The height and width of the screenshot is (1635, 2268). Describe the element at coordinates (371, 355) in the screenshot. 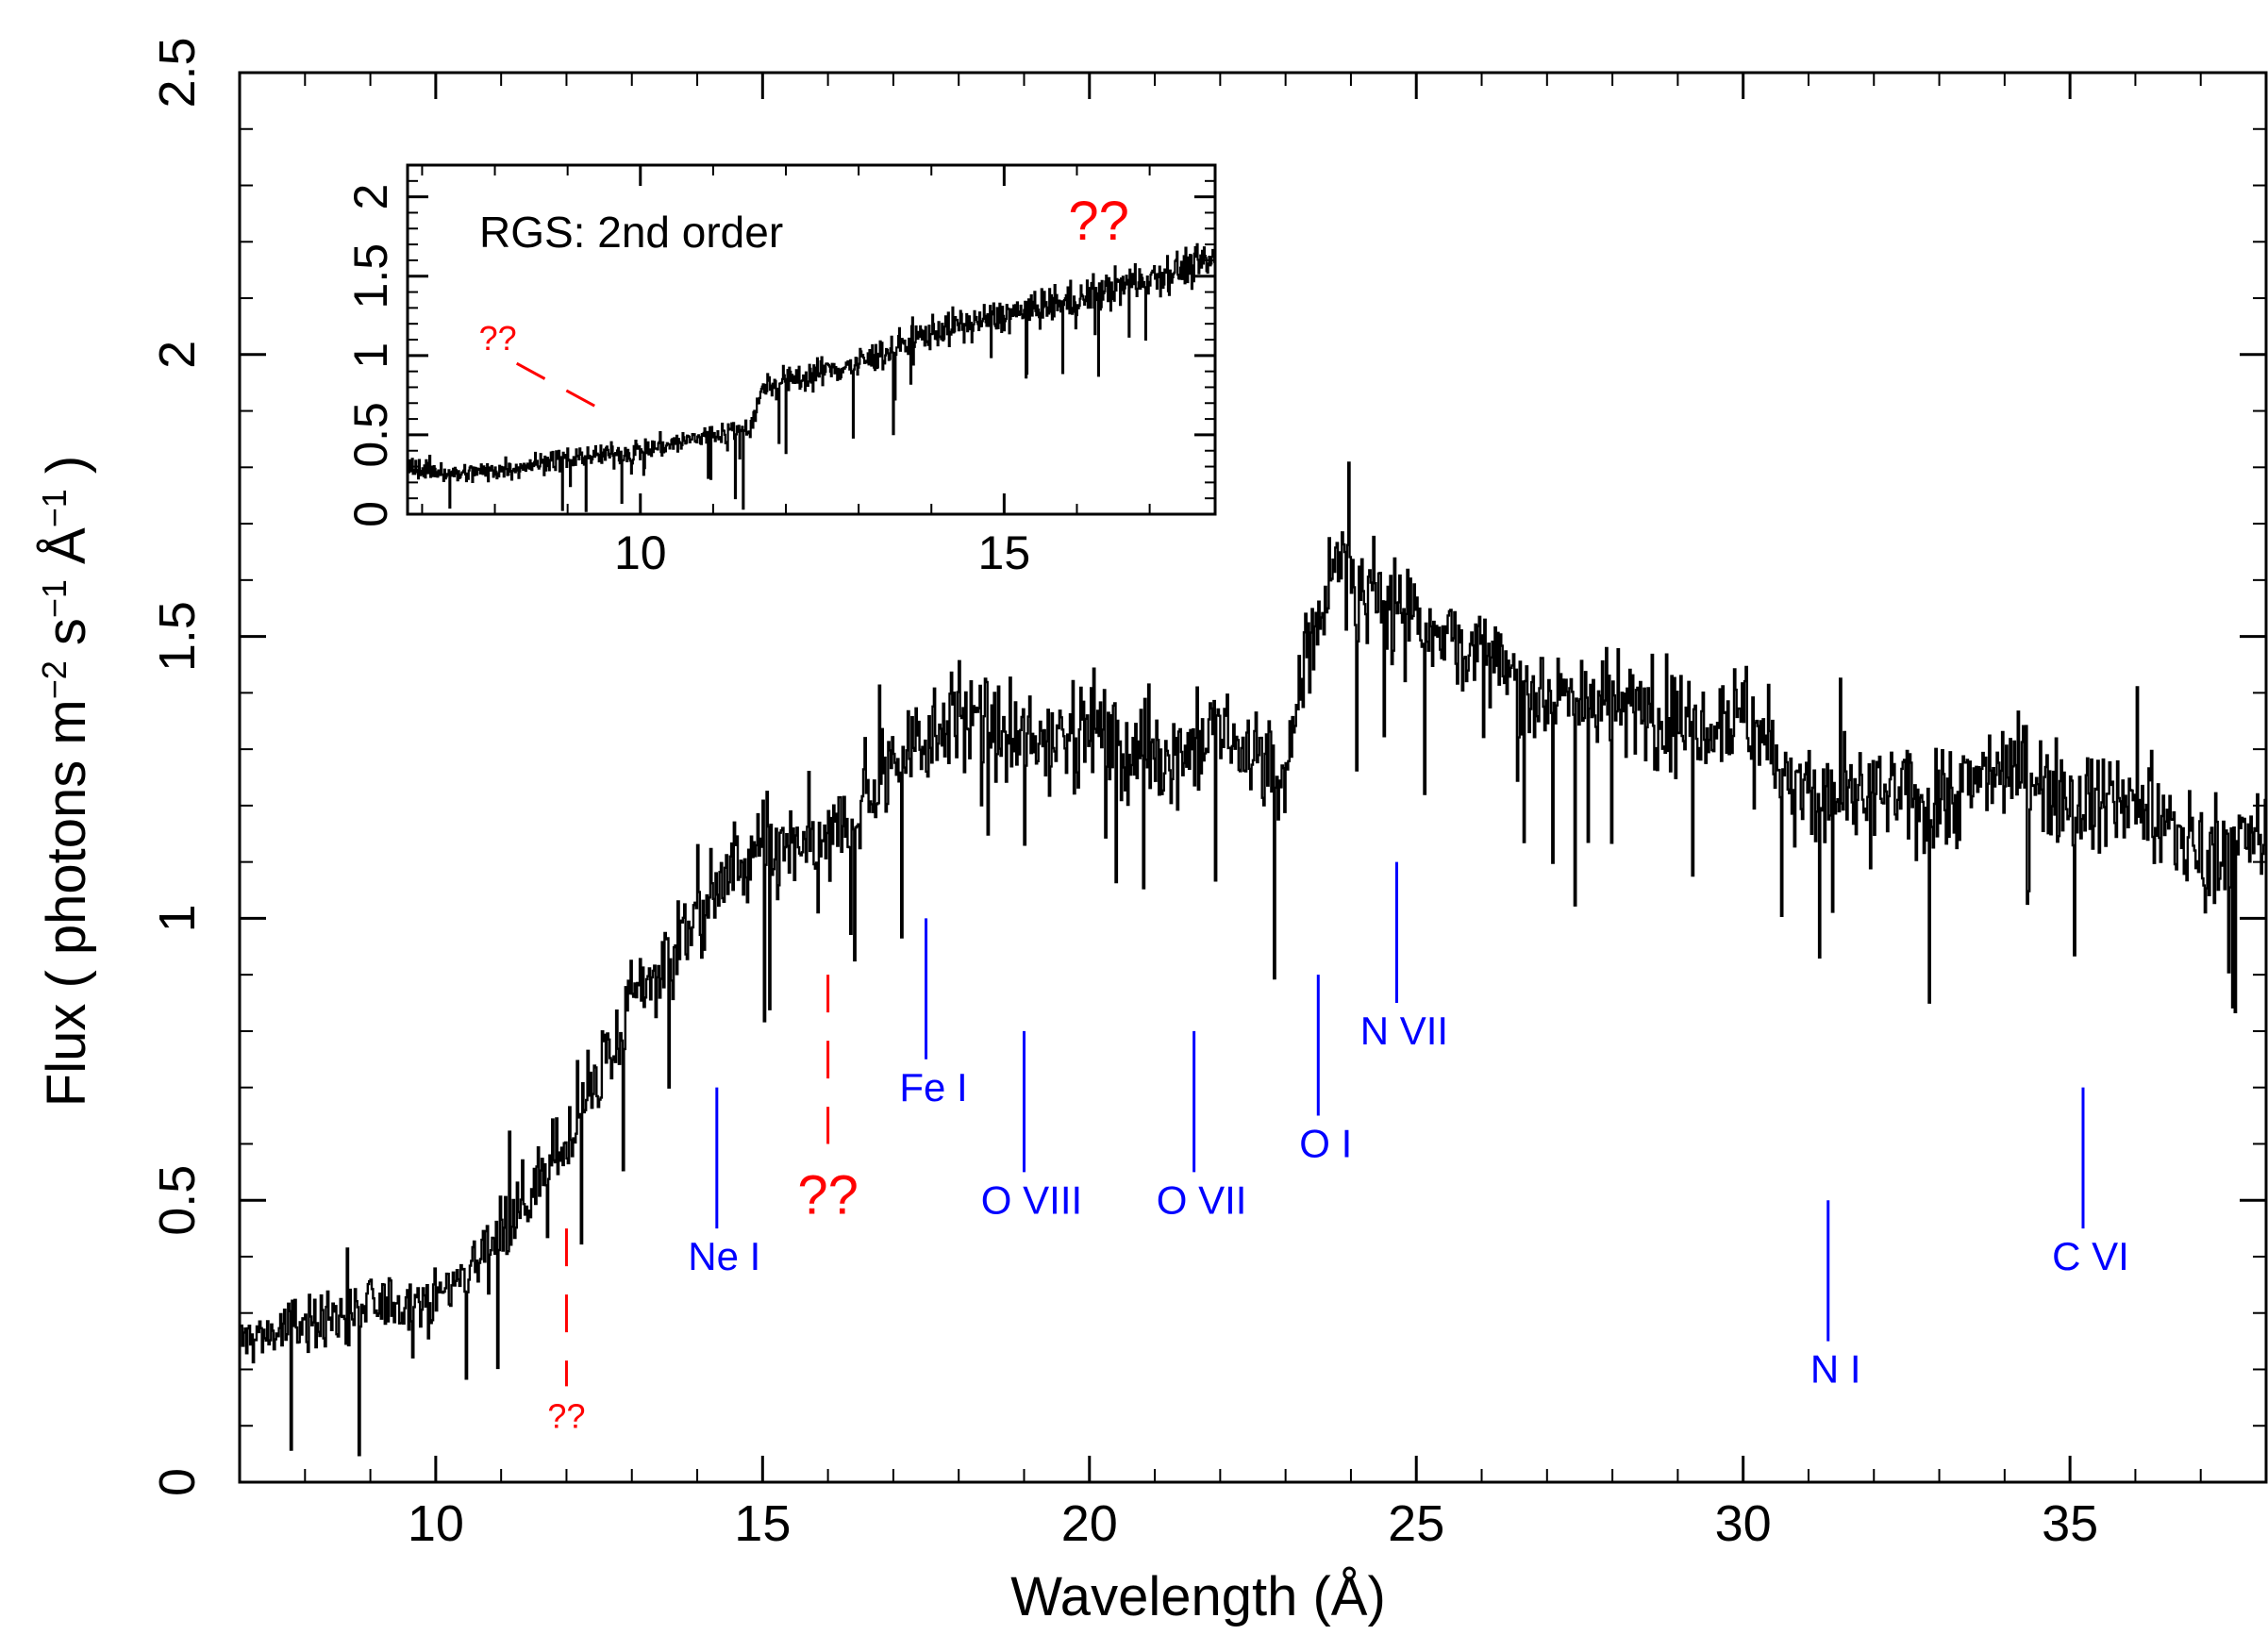

I see `inset-y-tick-label: 1` at that location.